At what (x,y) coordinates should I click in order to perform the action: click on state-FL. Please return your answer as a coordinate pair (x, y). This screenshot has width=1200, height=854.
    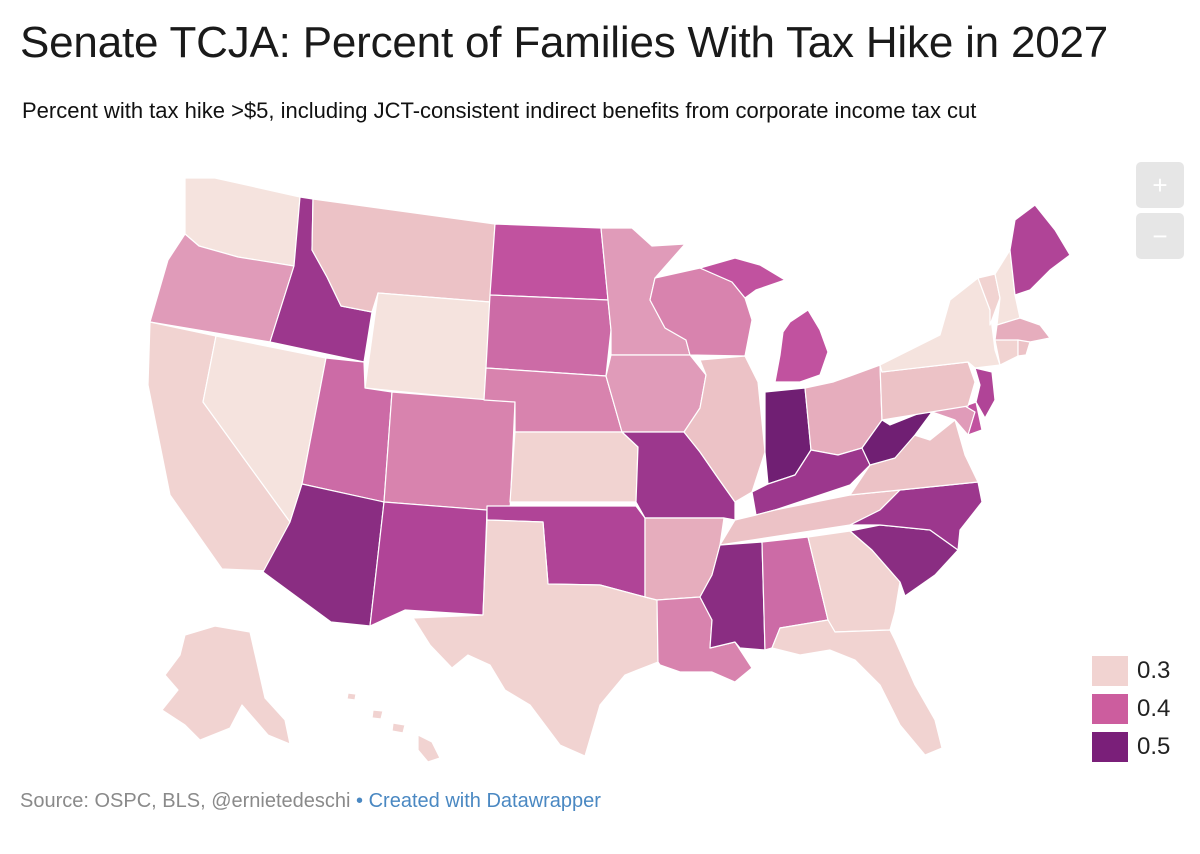
    Looking at the image, I should click on (857, 687).